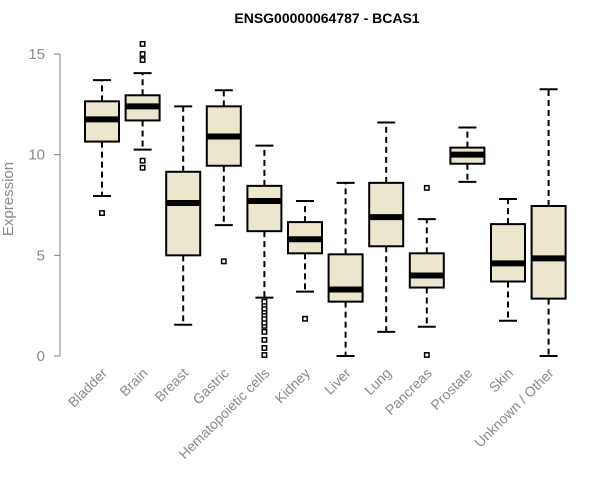 The image size is (600, 500). What do you see at coordinates (377, 381) in the screenshot?
I see `x-tick-label: Lung` at bounding box center [377, 381].